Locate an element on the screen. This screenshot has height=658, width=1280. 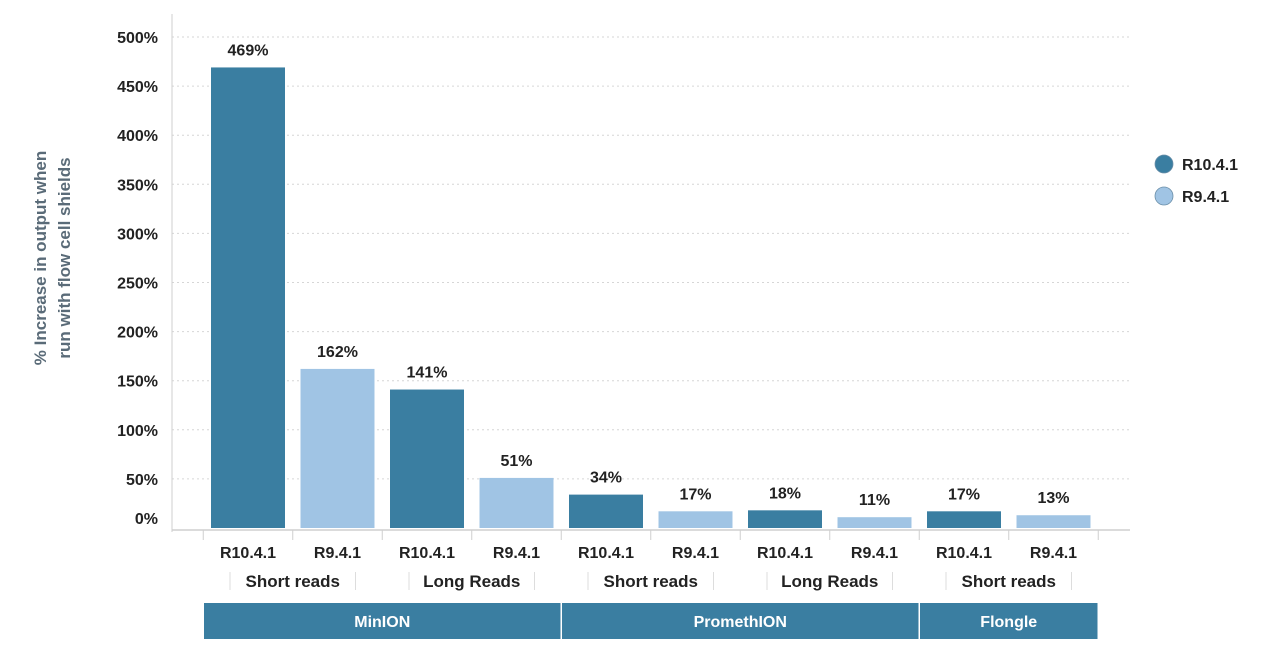
device-label: Flongle is located at coordinates (1008, 622).